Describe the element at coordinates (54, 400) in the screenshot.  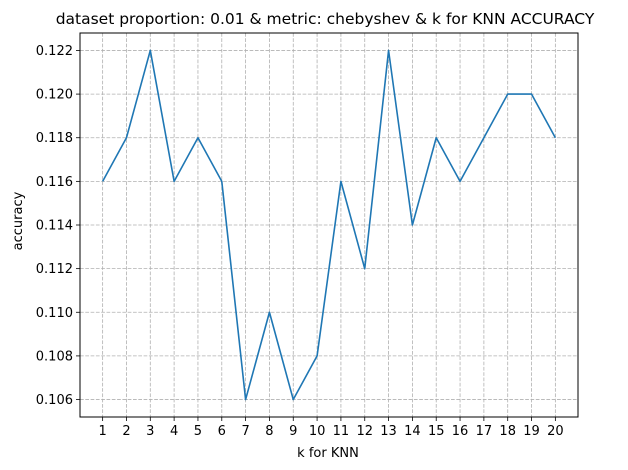
I see `y-tick-label: 0.106` at that location.